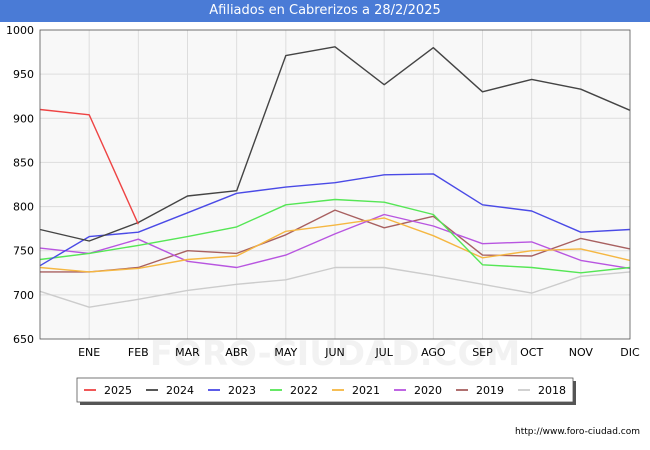 This screenshot has height=450, width=650. I want to click on legend-box, so click(325, 390).